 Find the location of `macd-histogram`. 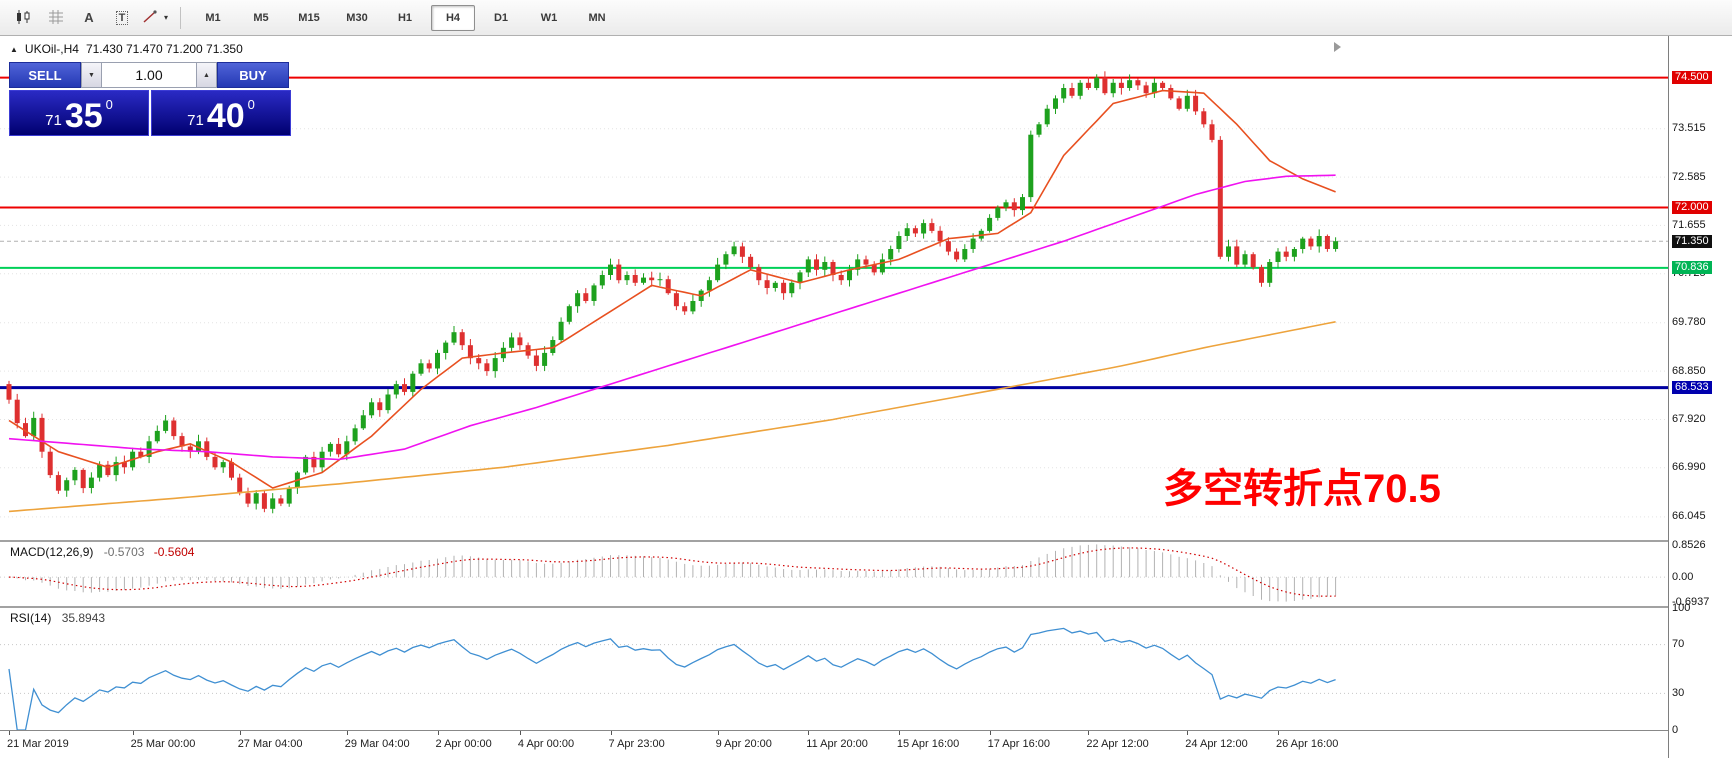

macd-histogram is located at coordinates (676, 573).